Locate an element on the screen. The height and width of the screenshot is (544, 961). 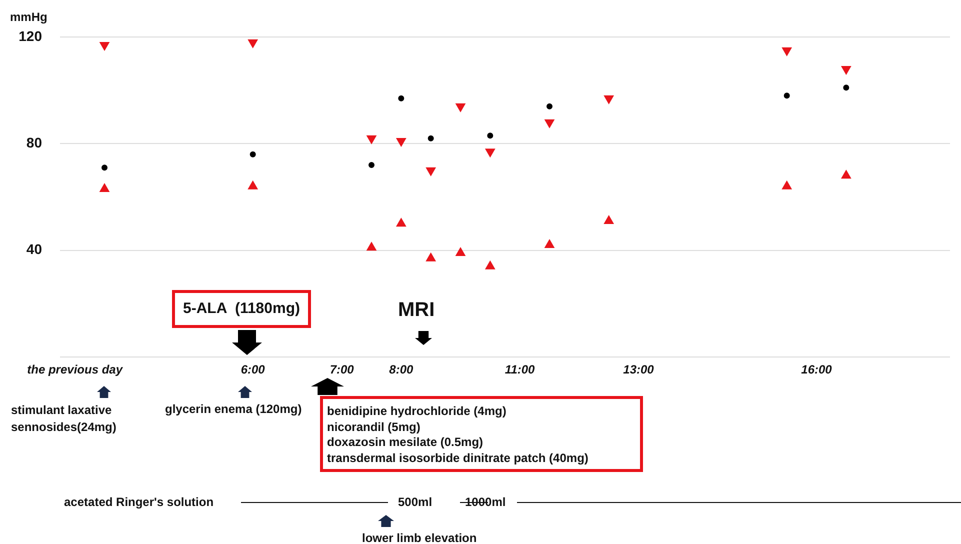
y-tick-label: 40 is located at coordinates (34, 249).